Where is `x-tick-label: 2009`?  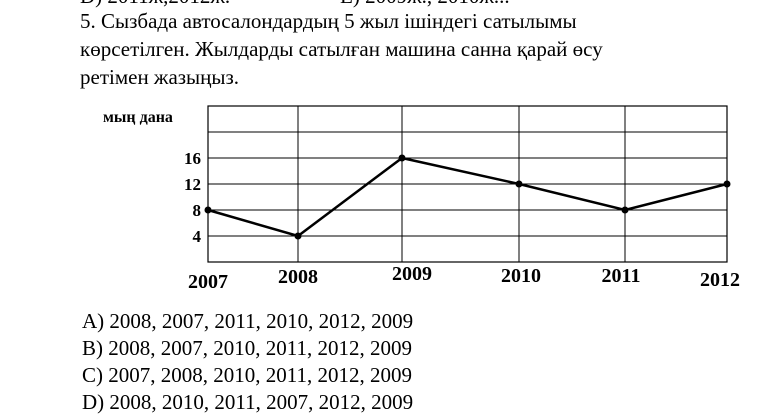 x-tick-label: 2009 is located at coordinates (412, 274).